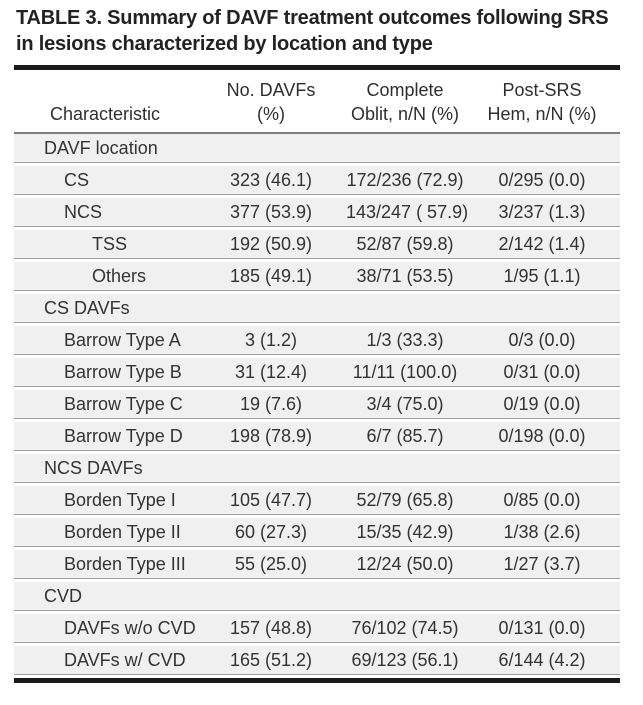  Describe the element at coordinates (271, 627) in the screenshot. I see `row-value-no-davfs: 157 (48.8)` at that location.